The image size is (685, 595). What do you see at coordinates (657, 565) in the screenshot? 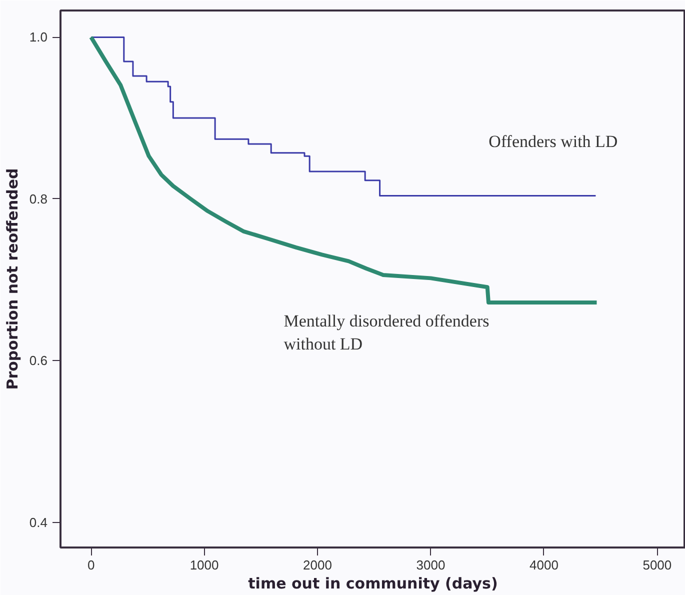
I see `x-tick-label: 5000` at bounding box center [657, 565].